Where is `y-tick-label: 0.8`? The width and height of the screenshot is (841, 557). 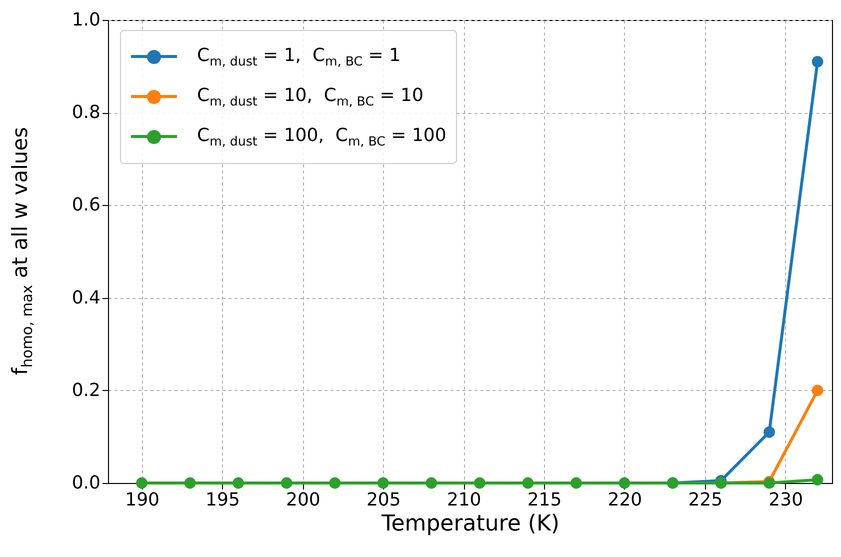 y-tick-label: 0.8 is located at coordinates (86, 113).